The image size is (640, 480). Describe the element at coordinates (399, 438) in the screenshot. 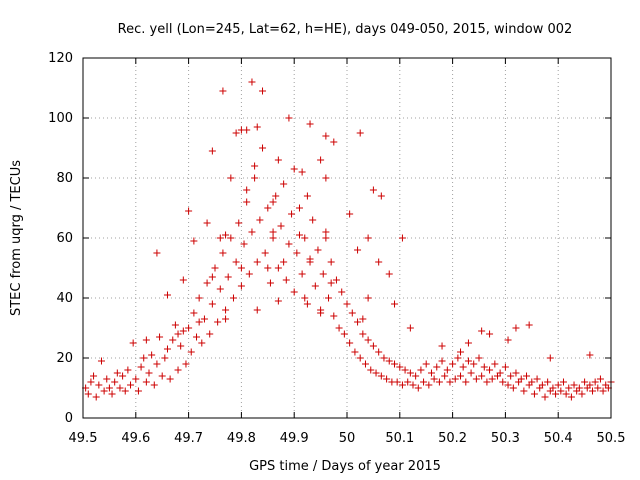

I see `x-tick-label: 50.1` at that location.